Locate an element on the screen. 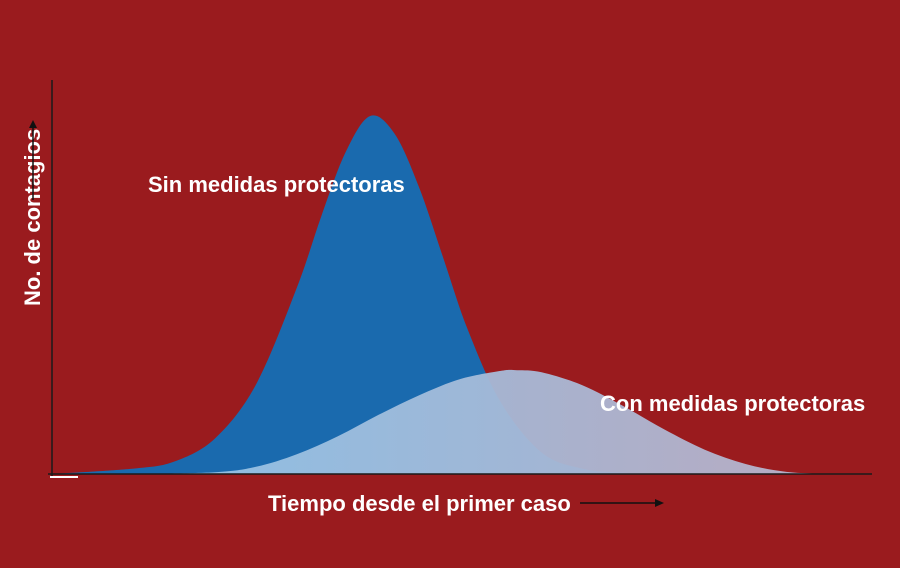 The image size is (900, 568). series-label-con-medidas: Con medidas protectoras is located at coordinates (732, 403).